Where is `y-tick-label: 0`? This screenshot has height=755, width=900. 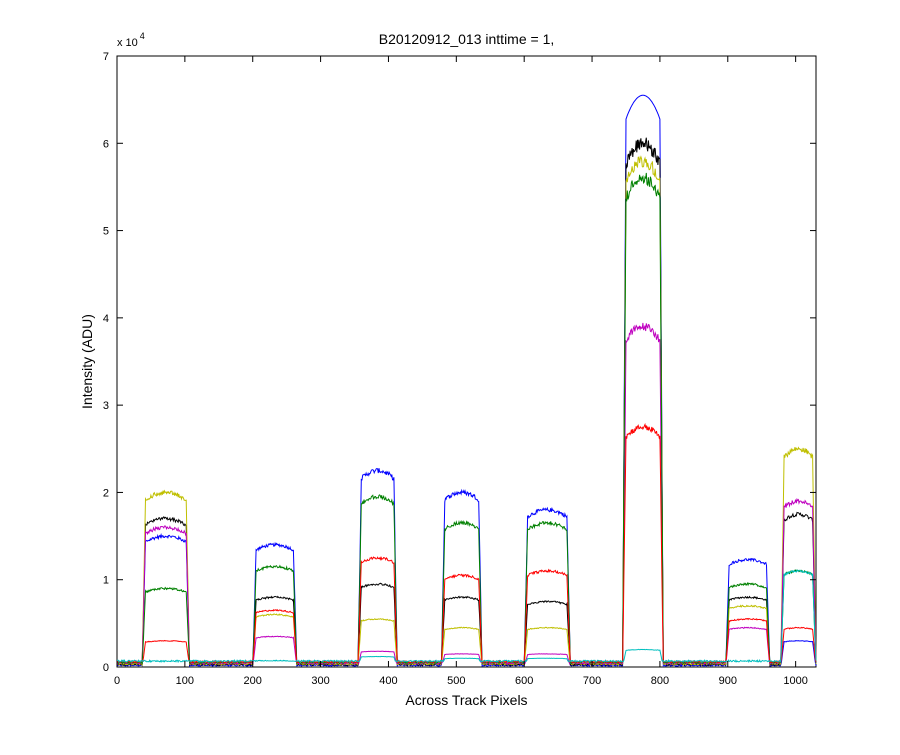
y-tick-label: 0 is located at coordinates (106, 668).